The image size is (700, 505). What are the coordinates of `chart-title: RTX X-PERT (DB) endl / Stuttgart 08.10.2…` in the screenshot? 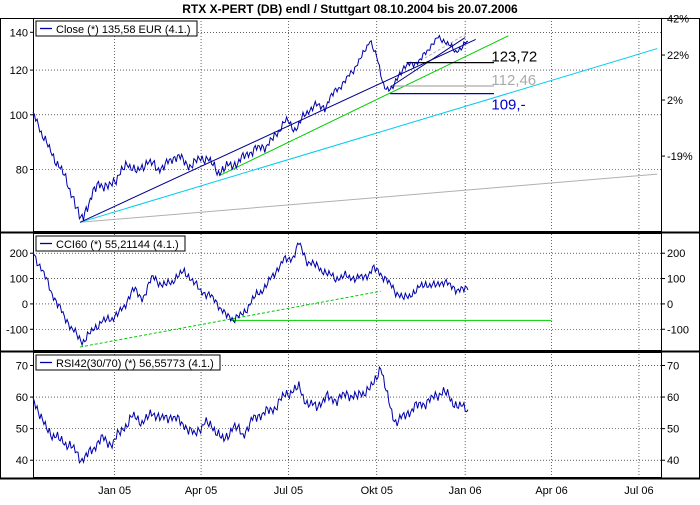 It's located at (350, 9).